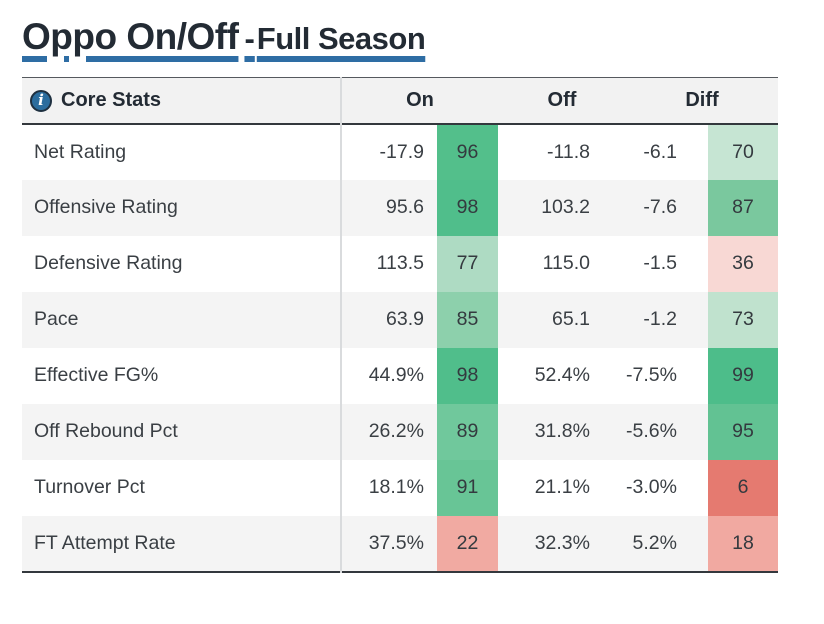 This screenshot has width=824, height=624. I want to click on off-value: 31.8%, so click(562, 431).